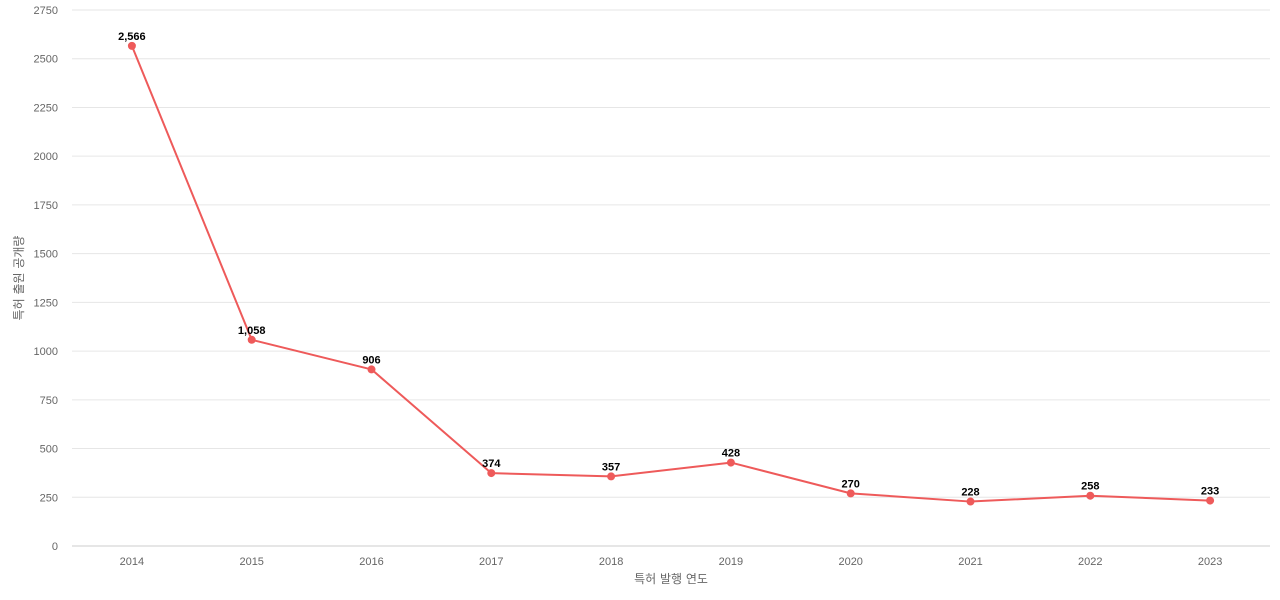 This screenshot has width=1280, height=600. Describe the element at coordinates (132, 562) in the screenshot. I see `x-tick-label: 2014` at that location.